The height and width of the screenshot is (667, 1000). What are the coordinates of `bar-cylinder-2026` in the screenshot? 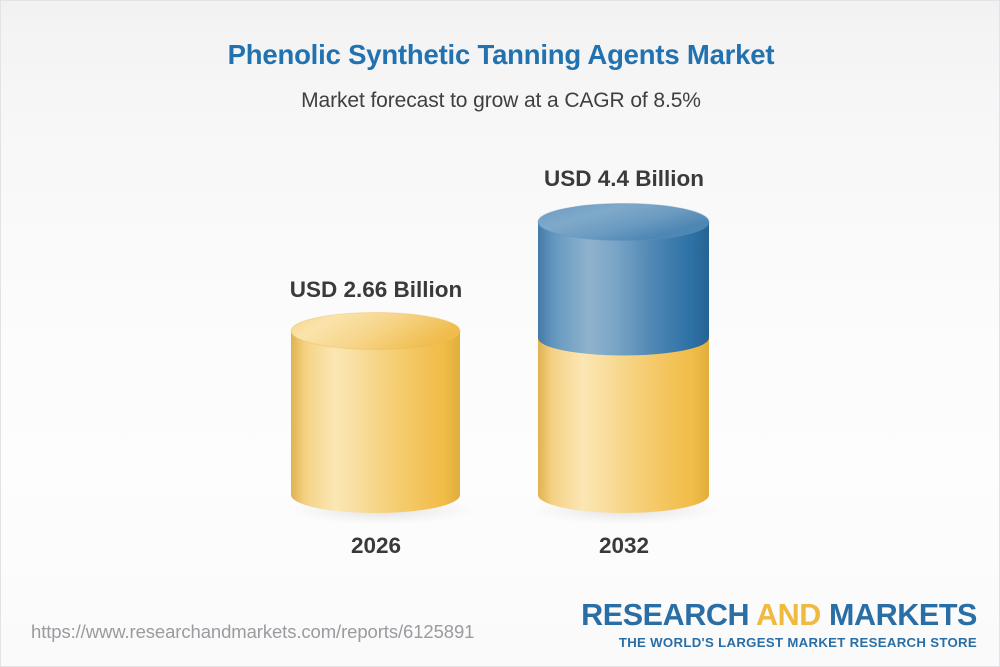 It's located at (375, 412).